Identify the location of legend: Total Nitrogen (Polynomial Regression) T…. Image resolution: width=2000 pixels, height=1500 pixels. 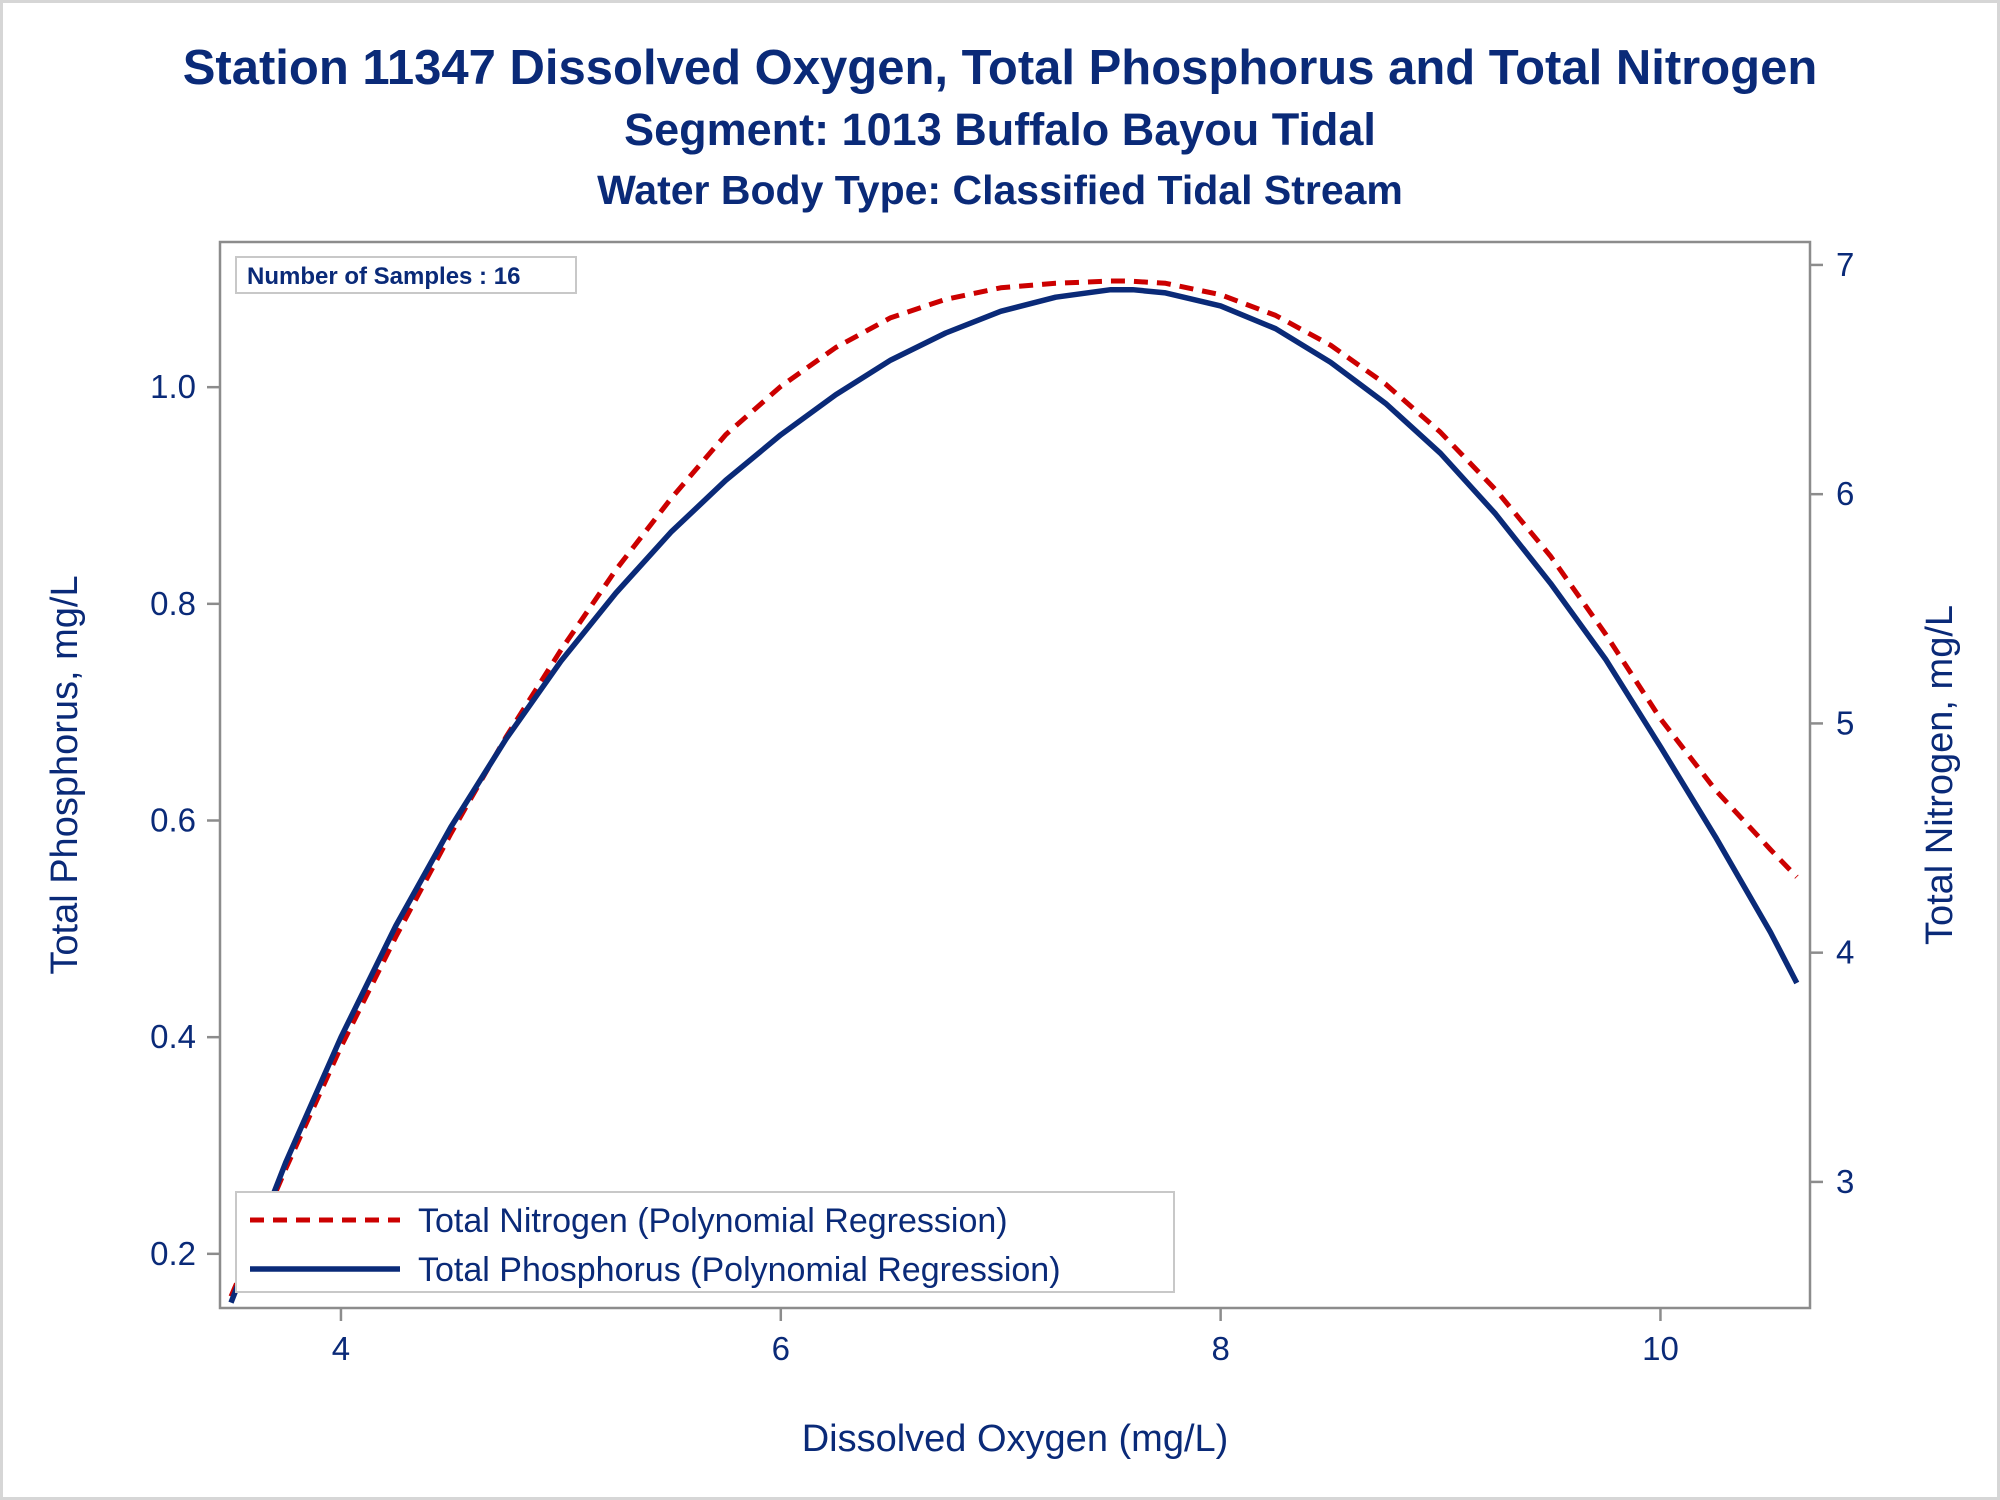
(705, 1242).